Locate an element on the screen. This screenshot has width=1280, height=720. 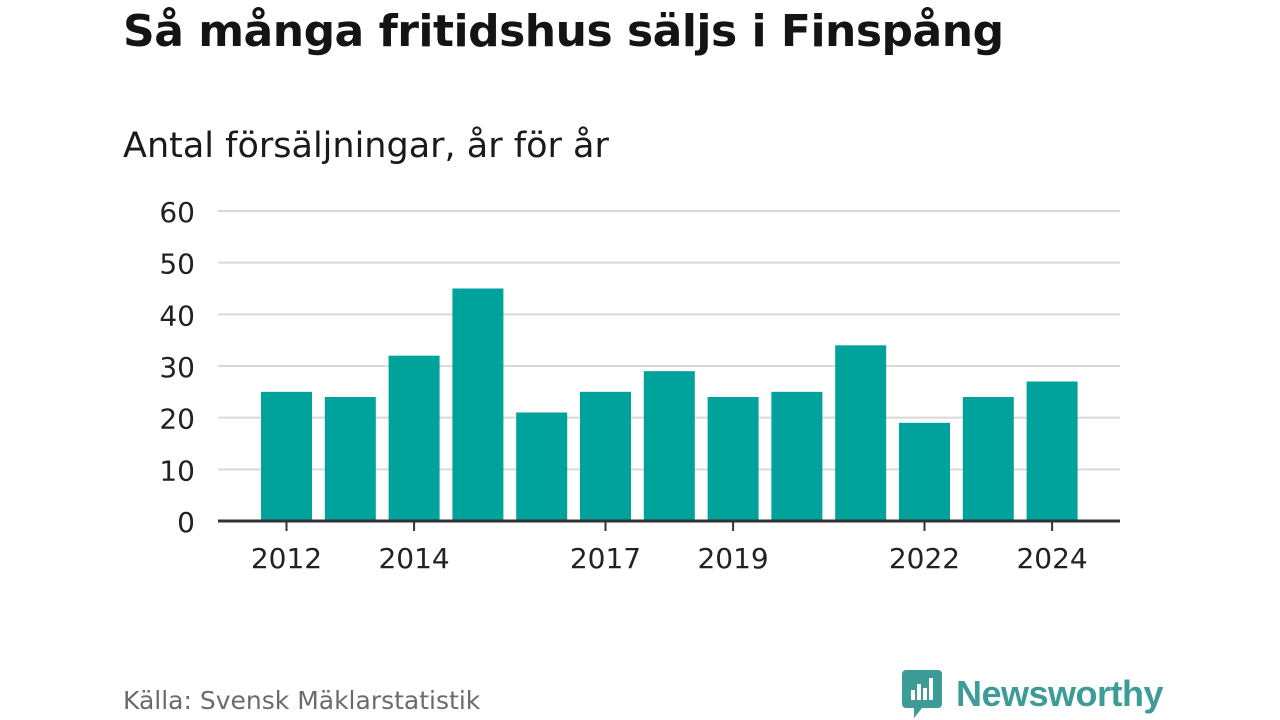
chart-title: Så många fritidshus säljs i Finspång is located at coordinates (563, 31).